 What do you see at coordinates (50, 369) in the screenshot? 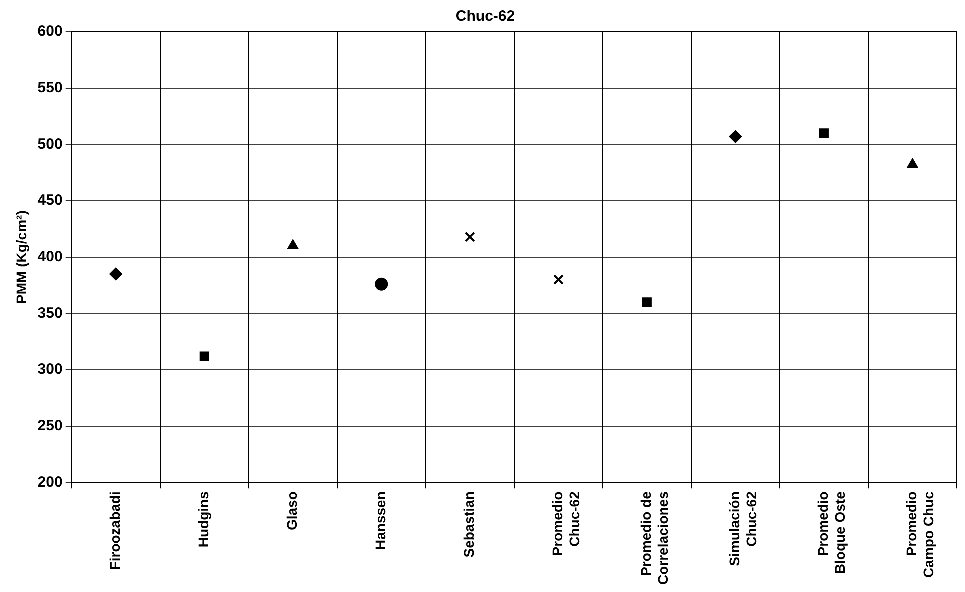
I see `y-tick-label: 300` at bounding box center [50, 369].